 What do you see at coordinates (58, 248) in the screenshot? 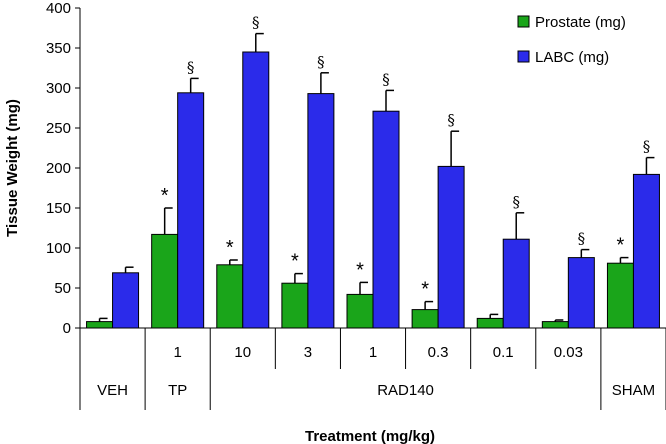
I see `y-tick-label: 100` at bounding box center [58, 248].